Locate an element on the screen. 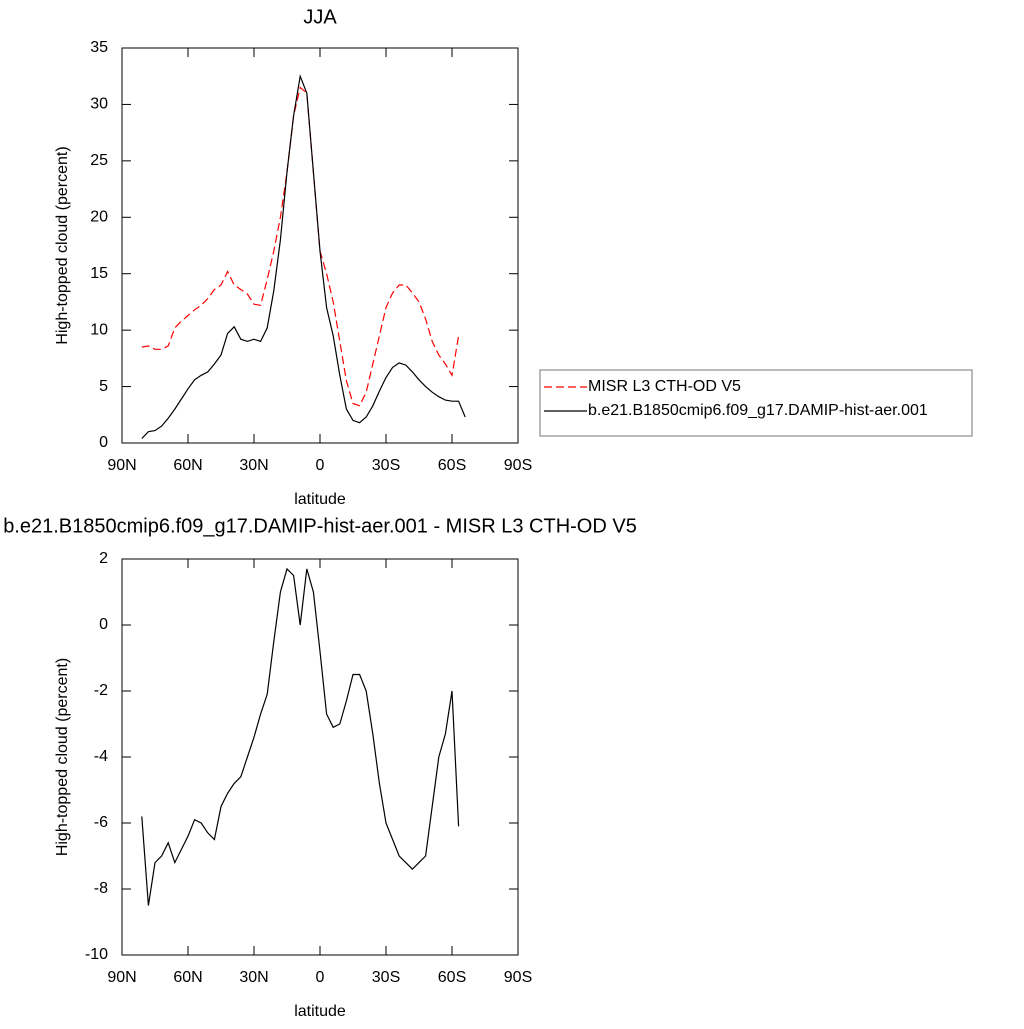  legend-box is located at coordinates (756, 403).